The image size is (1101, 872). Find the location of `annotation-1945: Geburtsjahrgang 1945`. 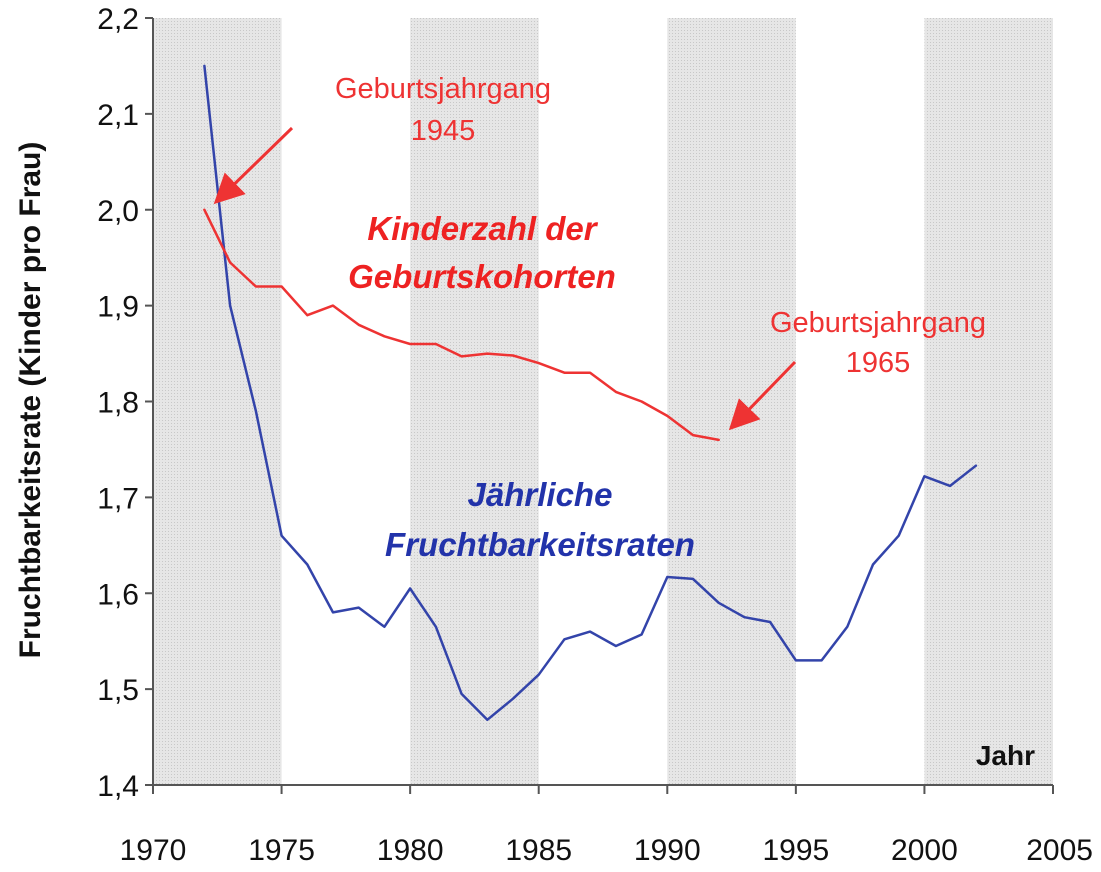

annotation-1945: Geburtsjahrgang 1945 is located at coordinates (382, 139).